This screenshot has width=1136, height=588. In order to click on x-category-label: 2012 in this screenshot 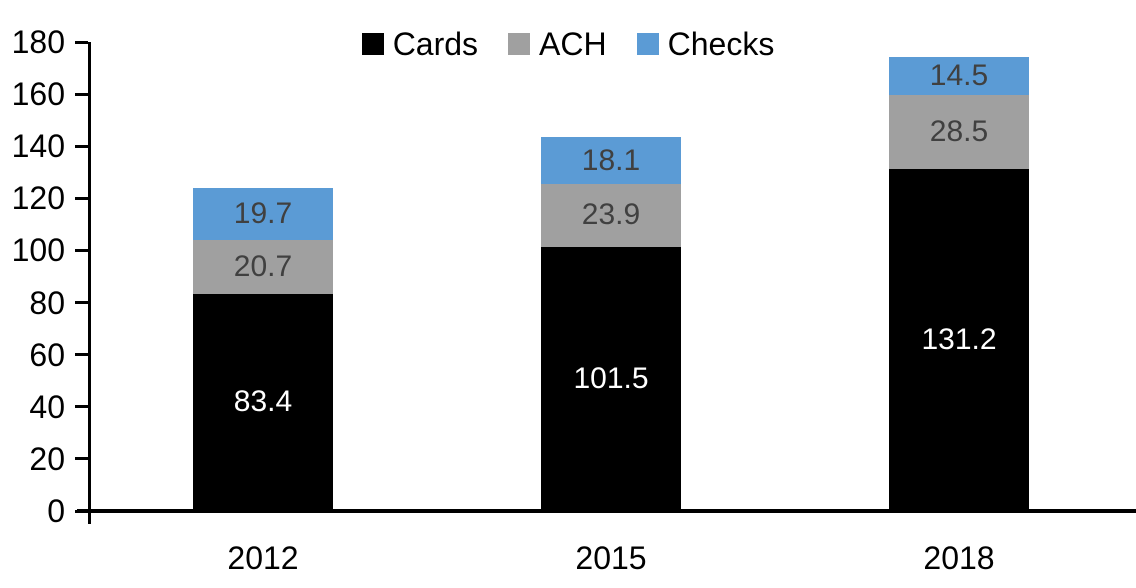, I will do `click(263, 558)`.